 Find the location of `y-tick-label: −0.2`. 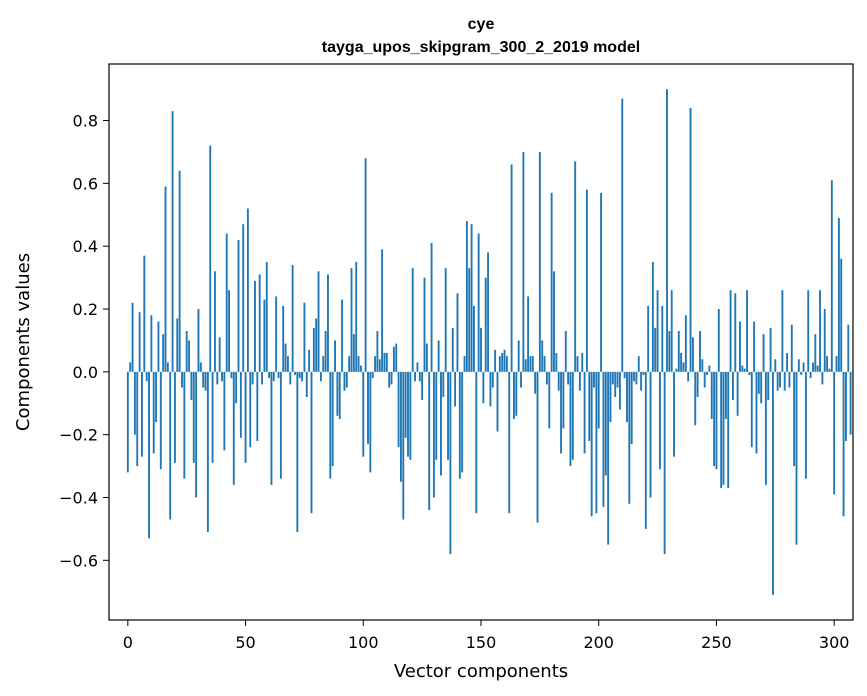

y-tick-label: −0.2 is located at coordinates (78, 435).